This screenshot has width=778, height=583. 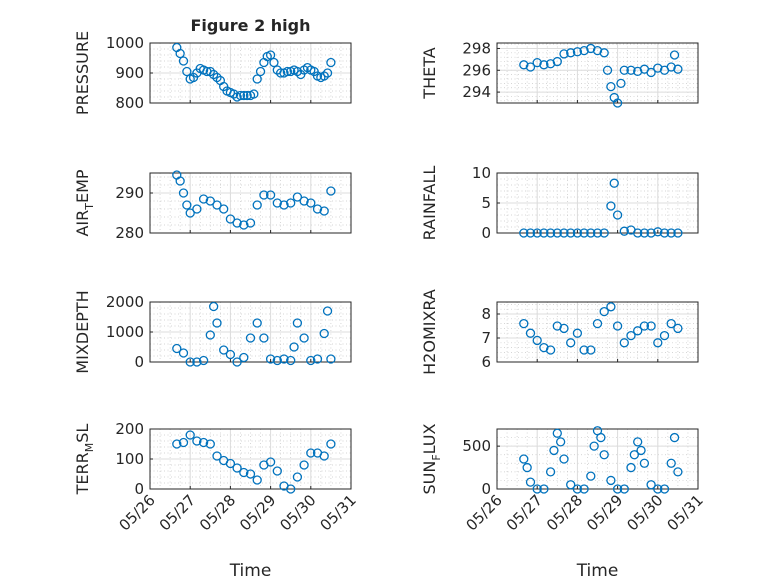 I want to click on y-tick-label: 290, so click(x=129, y=193).